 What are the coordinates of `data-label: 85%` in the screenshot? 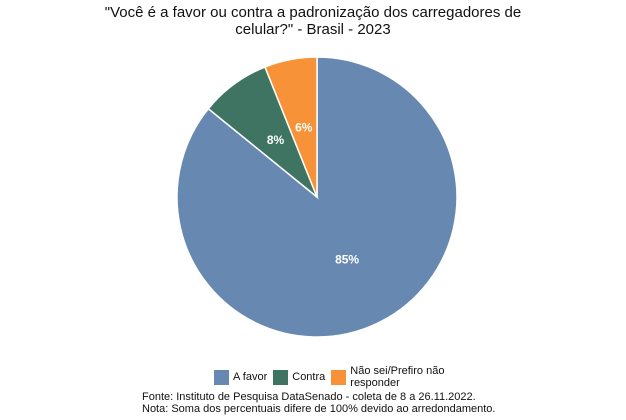 It's located at (347, 259).